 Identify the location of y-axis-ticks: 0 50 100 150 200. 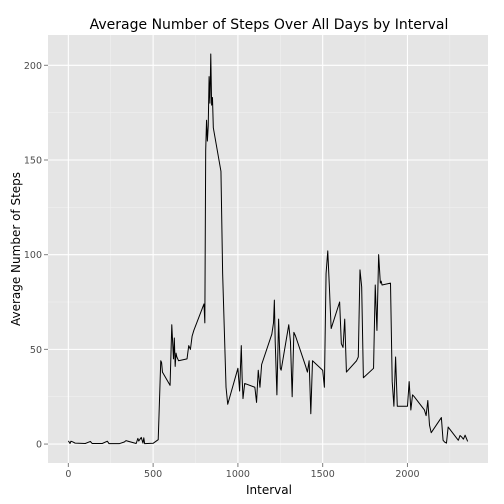
(36, 256).